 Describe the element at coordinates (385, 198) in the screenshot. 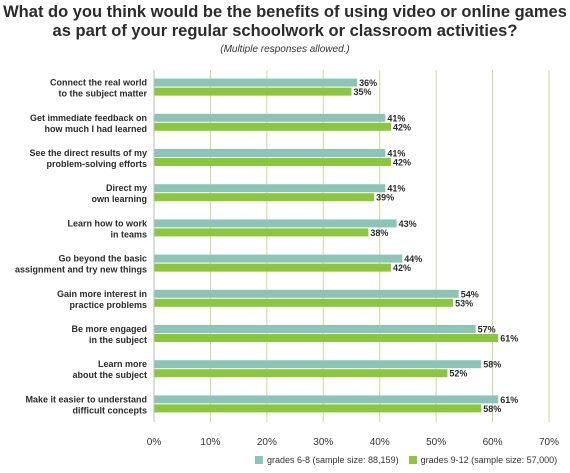

I see `data-label: 39%` at that location.